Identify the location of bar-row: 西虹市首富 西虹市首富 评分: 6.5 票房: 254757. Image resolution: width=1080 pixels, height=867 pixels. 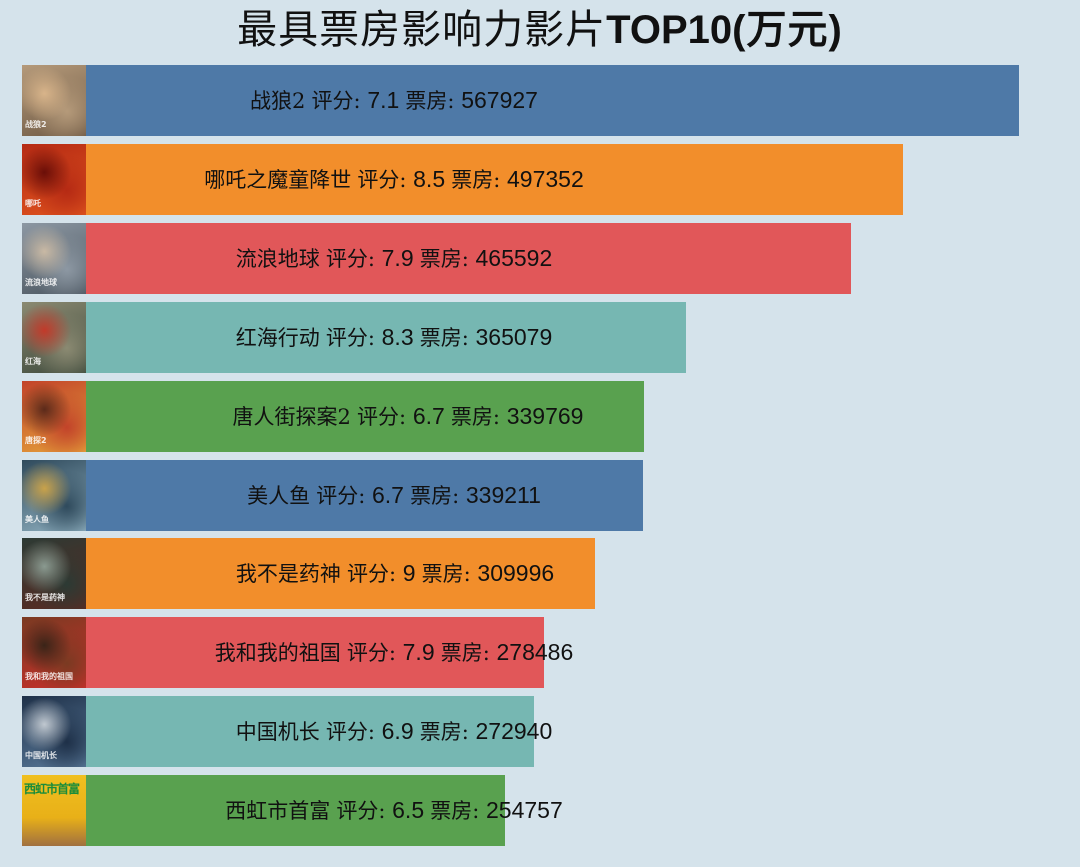
(540, 810).